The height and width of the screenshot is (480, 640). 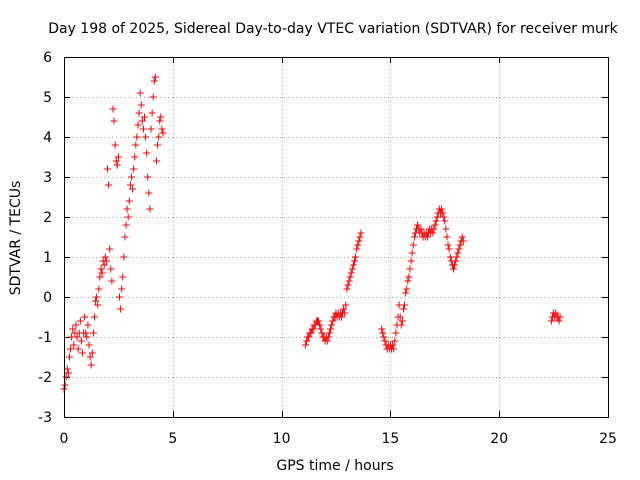 What do you see at coordinates (45, 238) in the screenshot?
I see `y-tick-labels: -3 -2 -1 0 1 2 3 4 5 6` at bounding box center [45, 238].